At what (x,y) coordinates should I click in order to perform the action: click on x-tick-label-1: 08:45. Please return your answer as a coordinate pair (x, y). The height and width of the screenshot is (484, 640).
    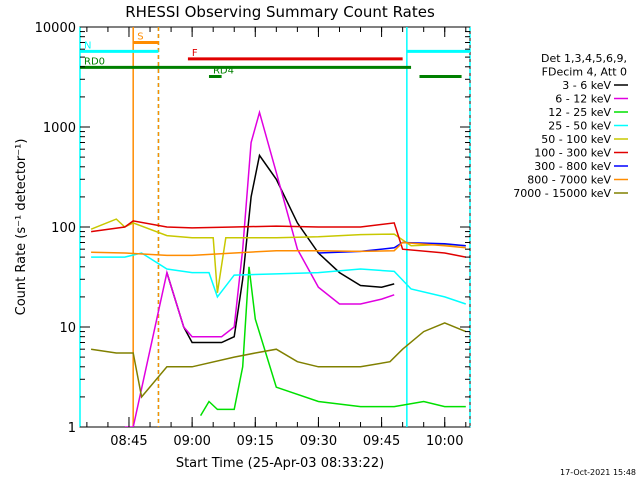
    Looking at the image, I should click on (128, 441).